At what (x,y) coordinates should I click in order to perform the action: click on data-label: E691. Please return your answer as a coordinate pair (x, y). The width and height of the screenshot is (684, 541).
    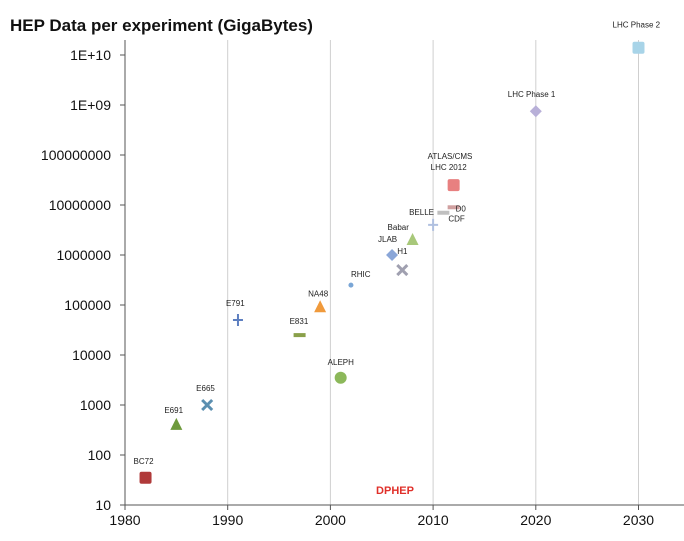
    Looking at the image, I should click on (173, 410).